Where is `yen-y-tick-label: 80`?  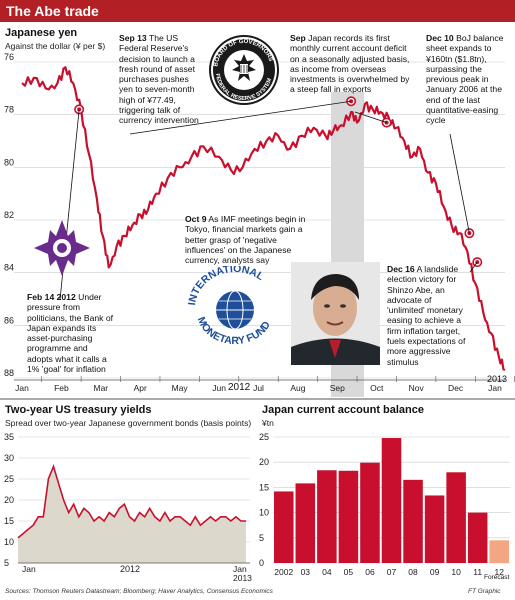 yen-y-tick-label: 80 is located at coordinates (9, 162).